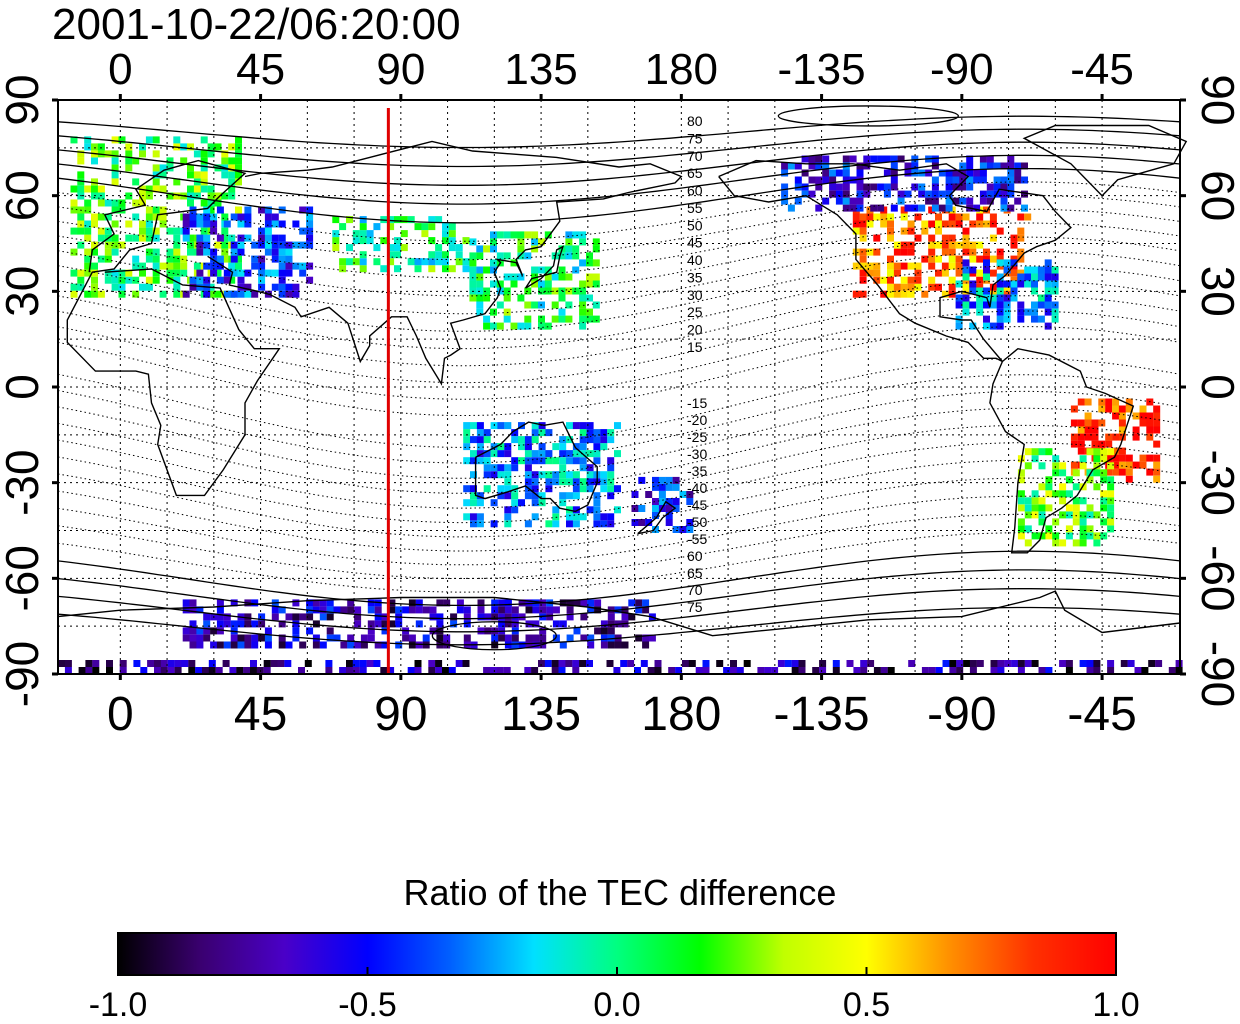 This screenshot has height=1024, width=1240. What do you see at coordinates (695, 243) in the screenshot?
I see `contour-label: 45` at bounding box center [695, 243].